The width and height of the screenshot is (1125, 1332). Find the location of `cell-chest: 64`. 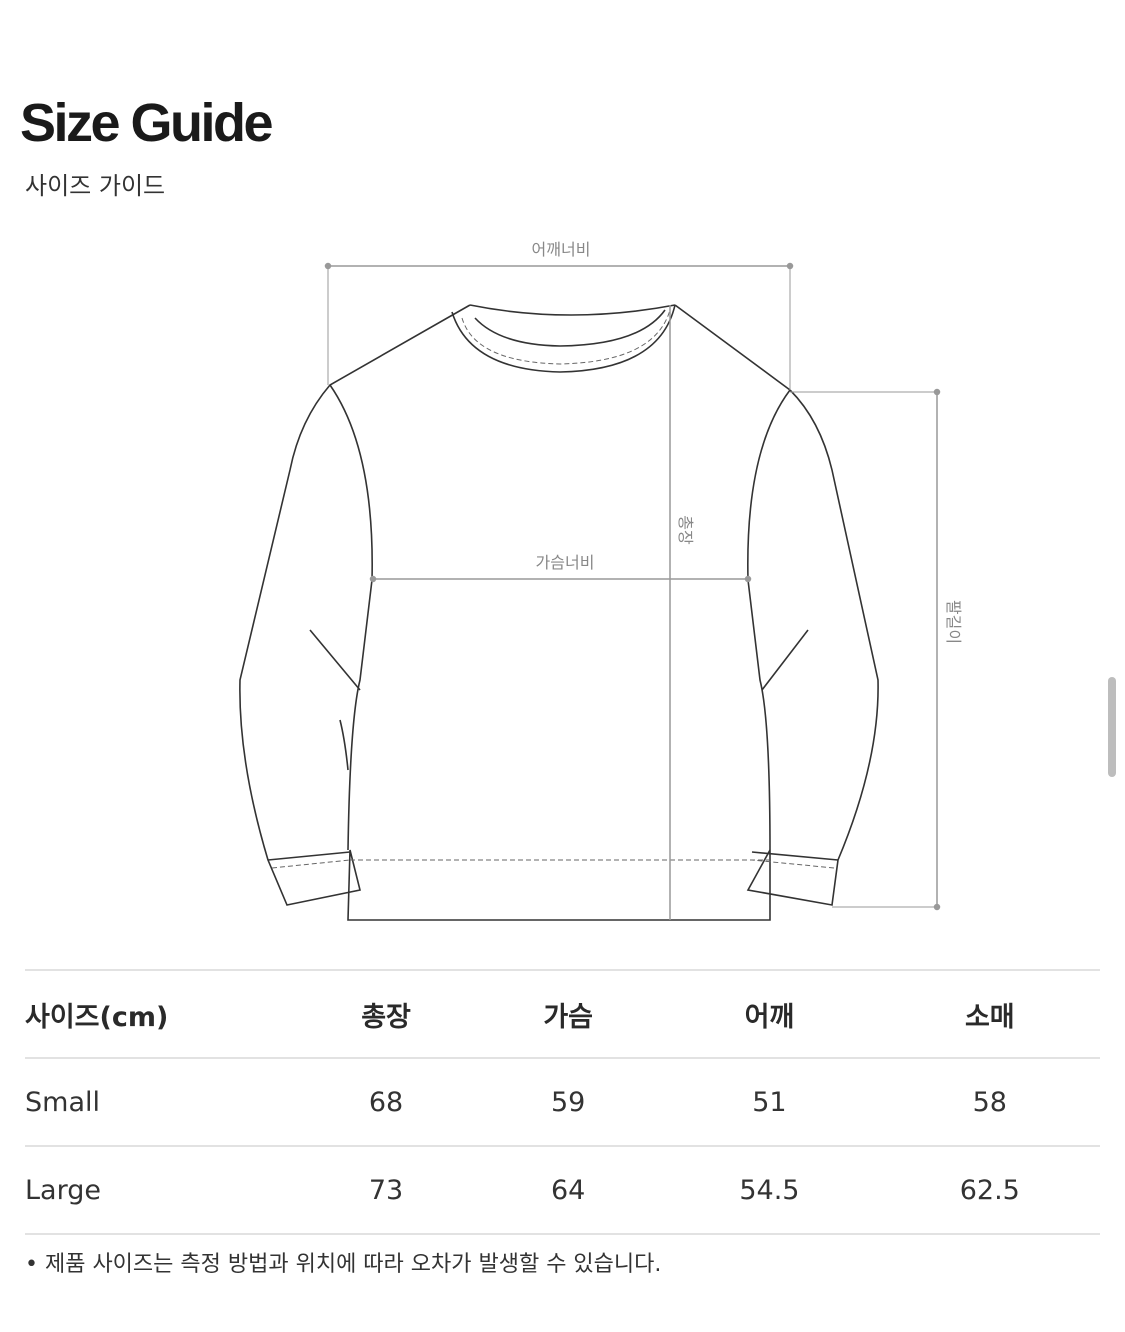

cell-chest: 64 is located at coordinates (568, 1190).